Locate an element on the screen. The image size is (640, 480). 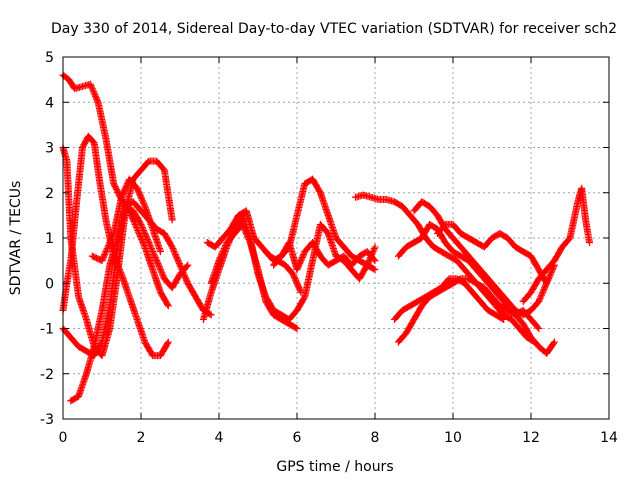
x-tick-label: 14 is located at coordinates (609, 438).